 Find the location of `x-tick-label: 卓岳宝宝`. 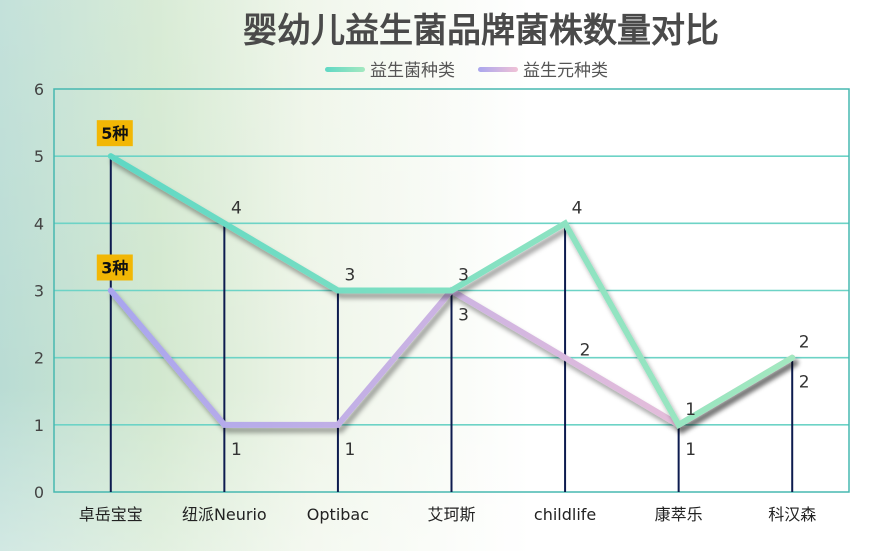

x-tick-label: 卓岳宝宝 is located at coordinates (111, 514).